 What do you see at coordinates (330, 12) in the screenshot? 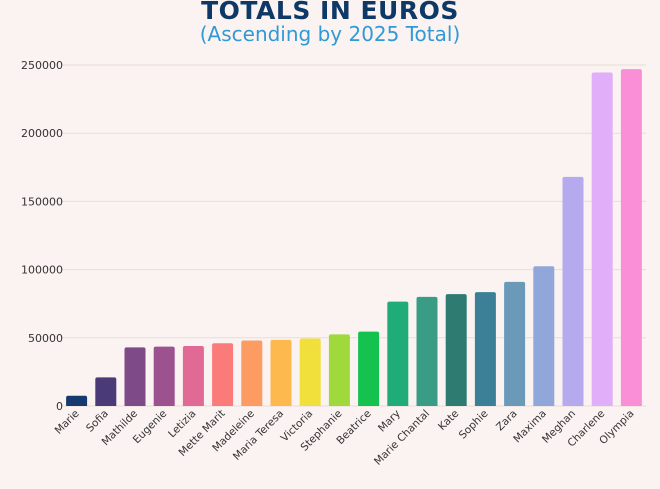
I see `chart-title: TOTALS IN EUROS` at bounding box center [330, 12].